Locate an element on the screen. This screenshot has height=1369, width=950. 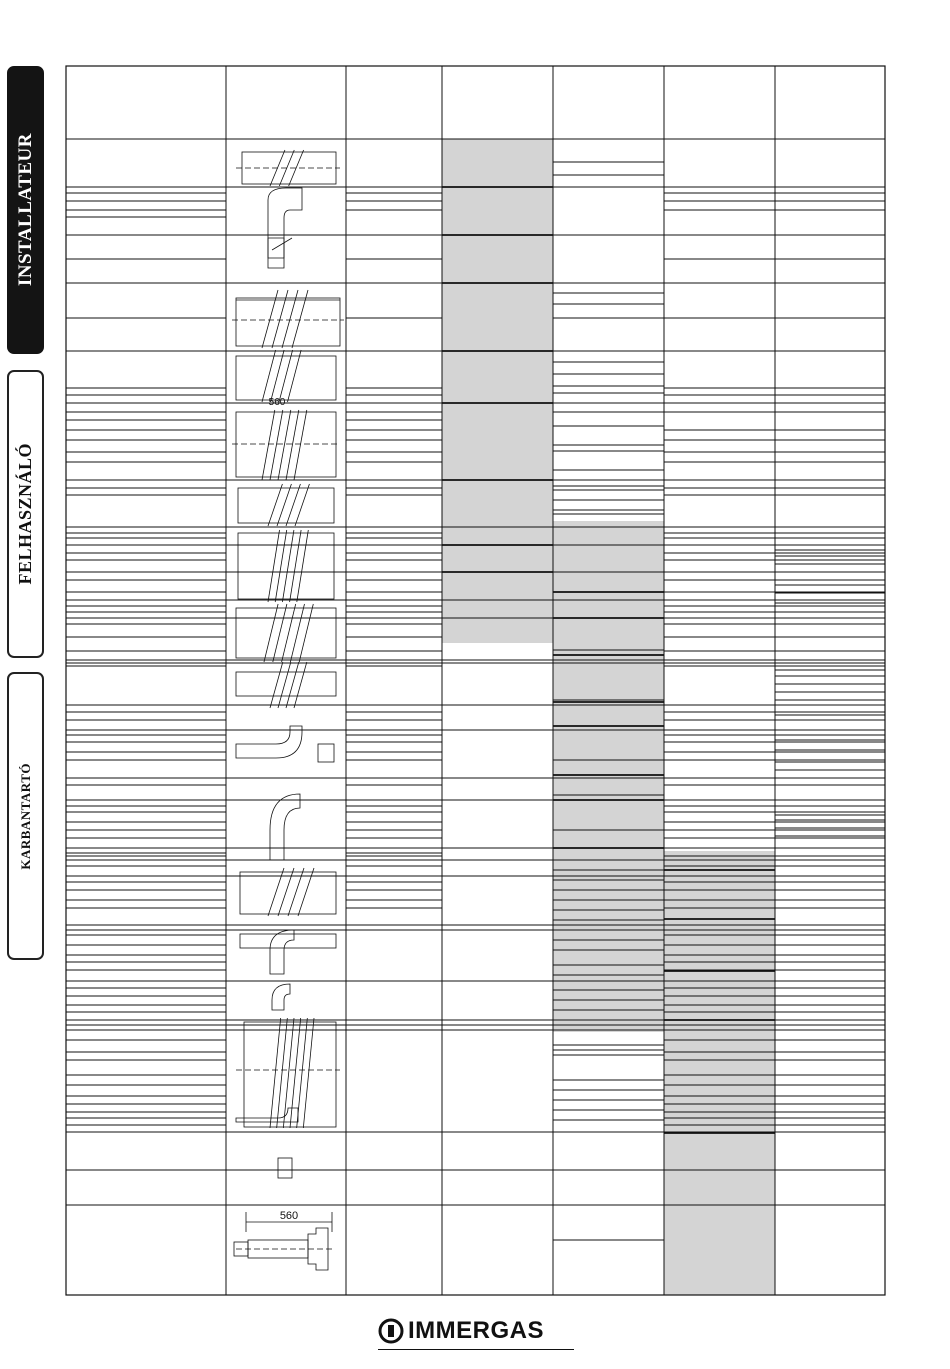
brand-name: IMMERGAS is located at coordinates (476, 1330).